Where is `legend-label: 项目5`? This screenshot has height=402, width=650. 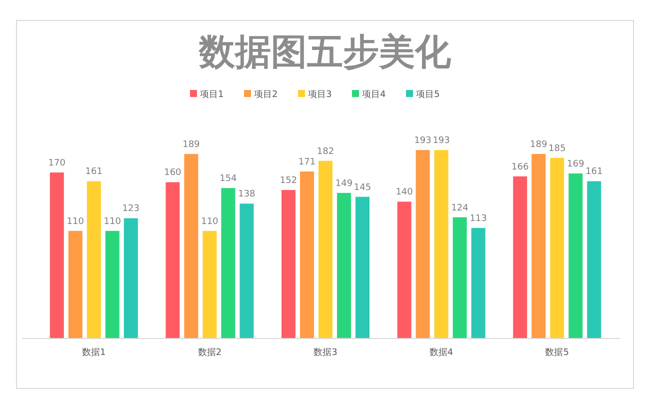
legend-label: 项目5 is located at coordinates (428, 95).